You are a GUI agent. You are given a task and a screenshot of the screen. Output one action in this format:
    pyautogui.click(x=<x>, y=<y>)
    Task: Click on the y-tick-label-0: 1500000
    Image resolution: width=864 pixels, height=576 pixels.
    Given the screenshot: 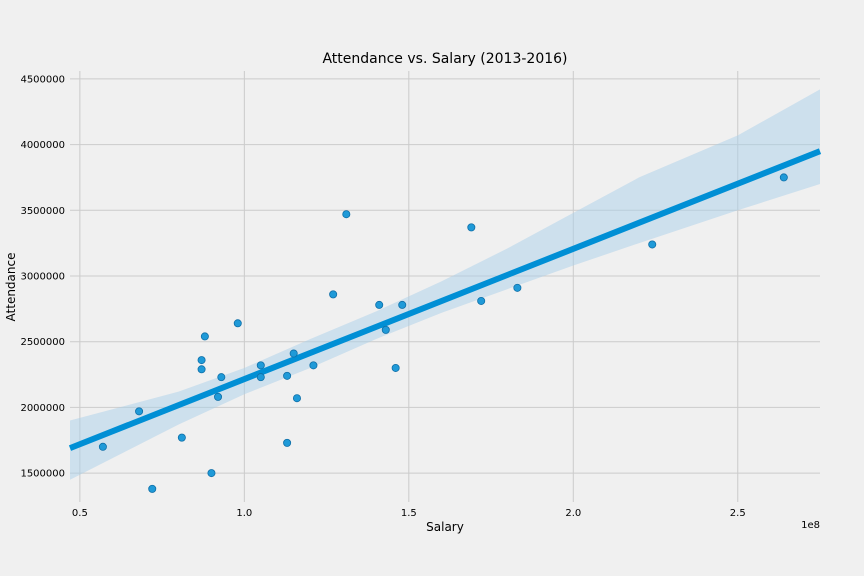 What is the action you would take?
    pyautogui.click(x=42, y=474)
    